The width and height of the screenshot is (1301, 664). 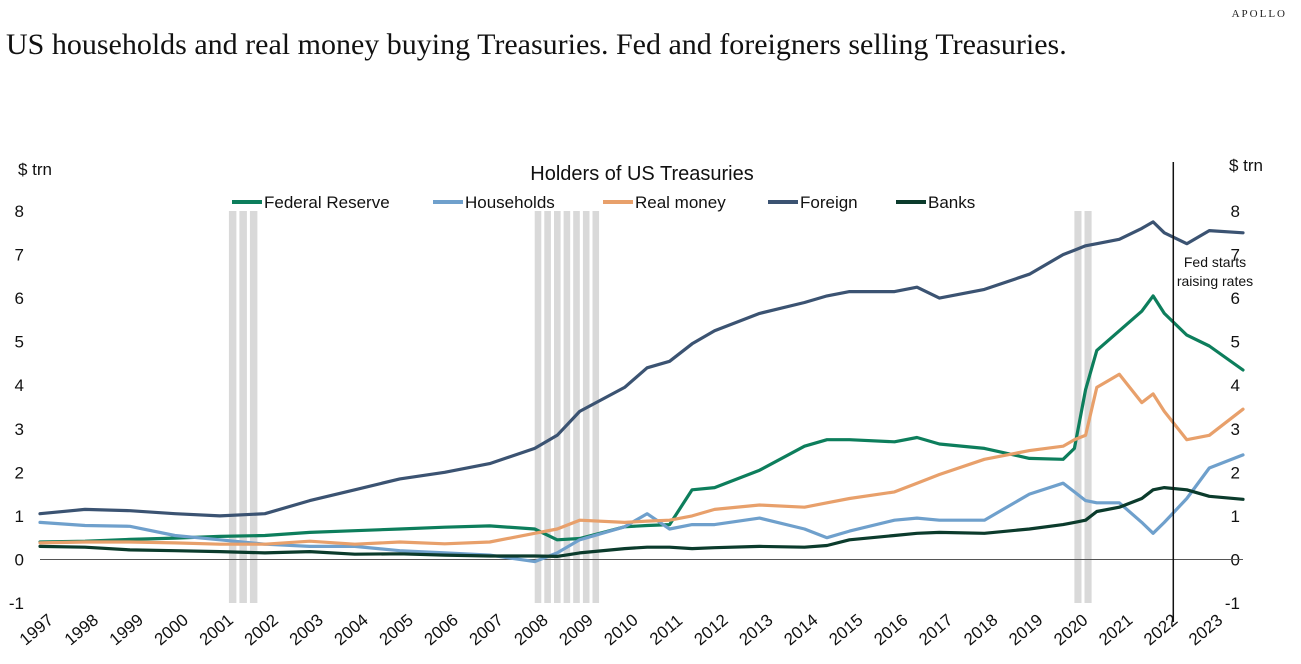 I want to click on x-tick-label: 1997, so click(x=36, y=629).